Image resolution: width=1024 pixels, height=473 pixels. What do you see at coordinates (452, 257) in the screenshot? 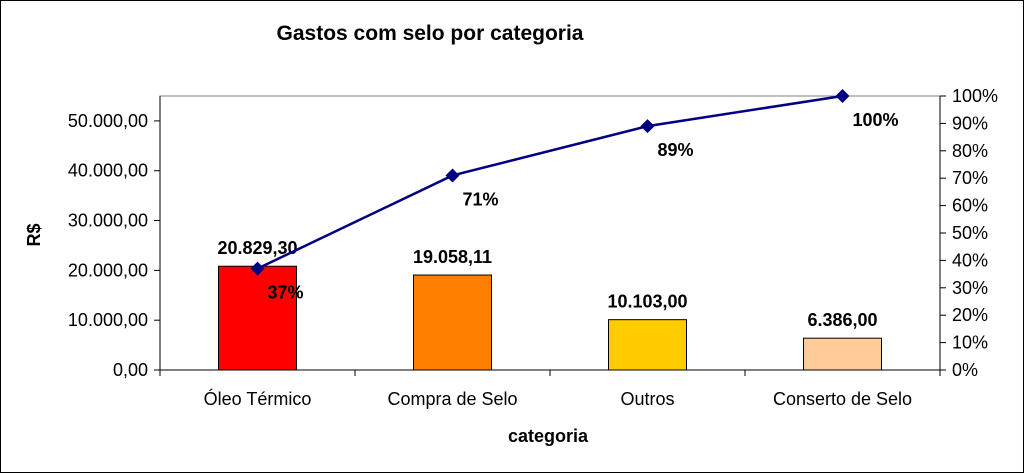
I see `bar-value-label: 19.058,11` at bounding box center [452, 257].